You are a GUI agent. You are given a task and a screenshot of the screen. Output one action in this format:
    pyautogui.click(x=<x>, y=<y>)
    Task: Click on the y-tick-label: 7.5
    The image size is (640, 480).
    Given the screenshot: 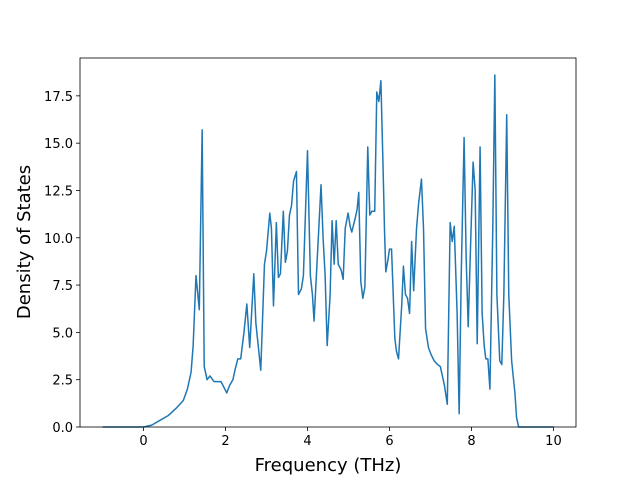 What is the action you would take?
    pyautogui.click(x=62, y=286)
    